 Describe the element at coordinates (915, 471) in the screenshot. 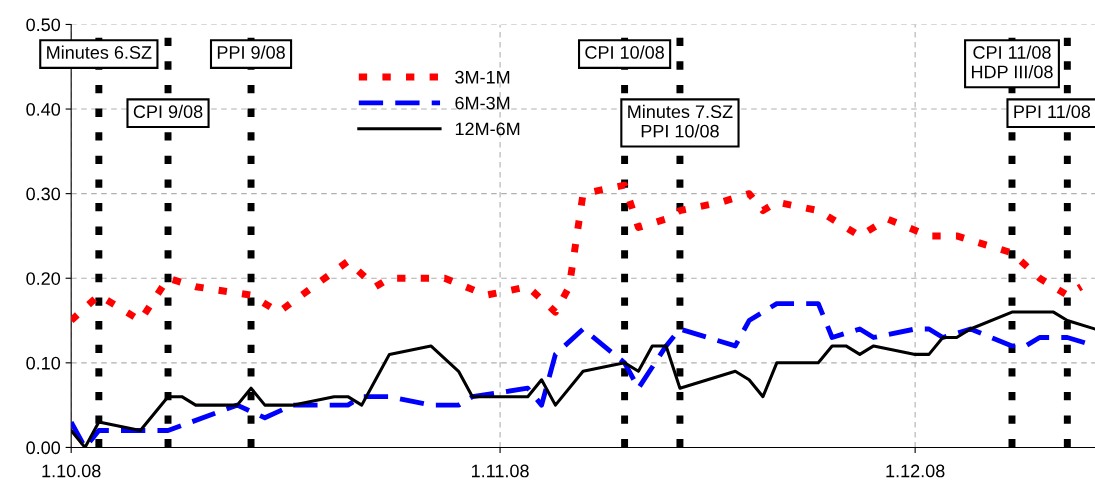

I see `x-tick-label: 1.12.08` at that location.